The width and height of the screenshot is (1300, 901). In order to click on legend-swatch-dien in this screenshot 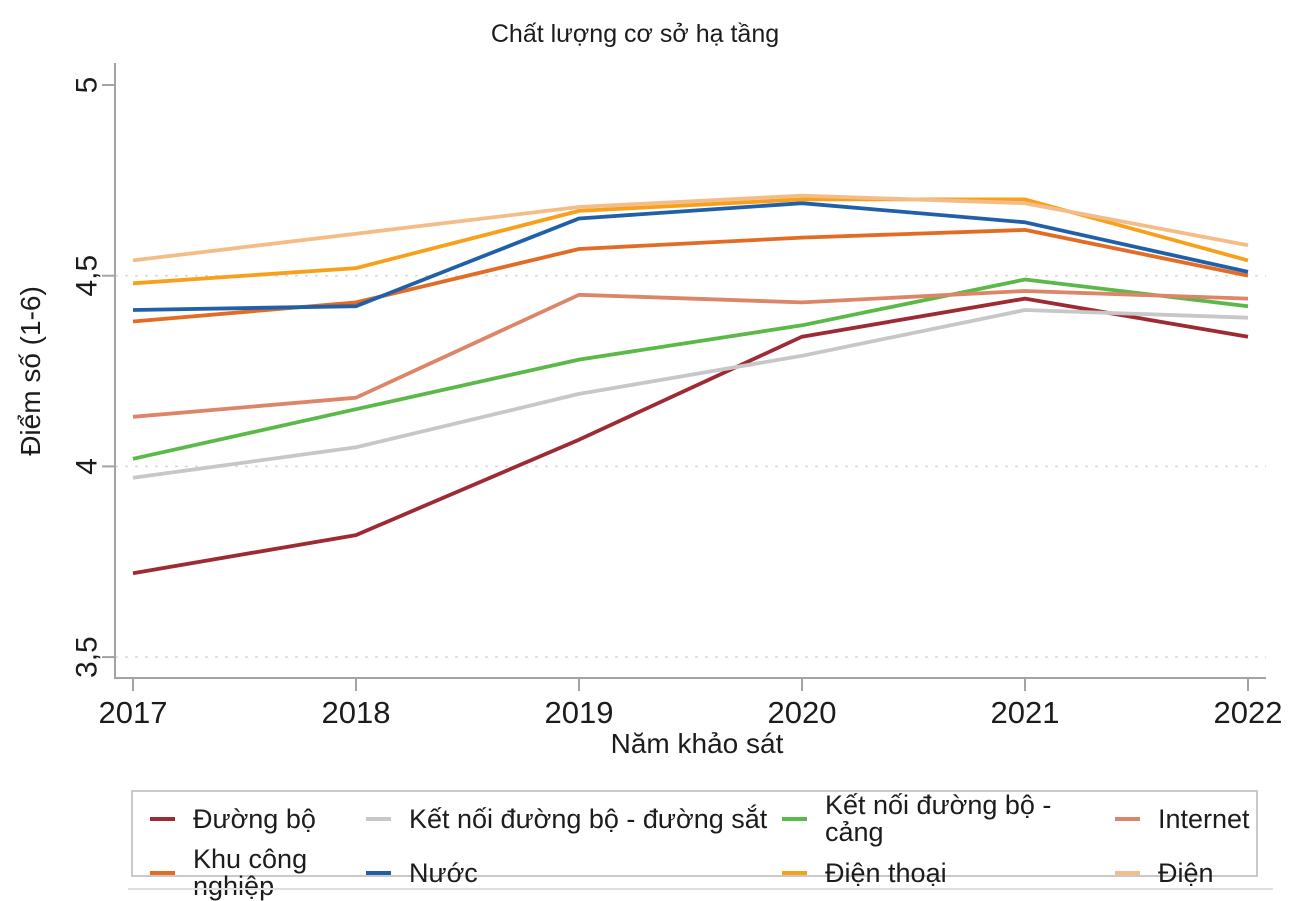, I will do `click(1127, 873)`.